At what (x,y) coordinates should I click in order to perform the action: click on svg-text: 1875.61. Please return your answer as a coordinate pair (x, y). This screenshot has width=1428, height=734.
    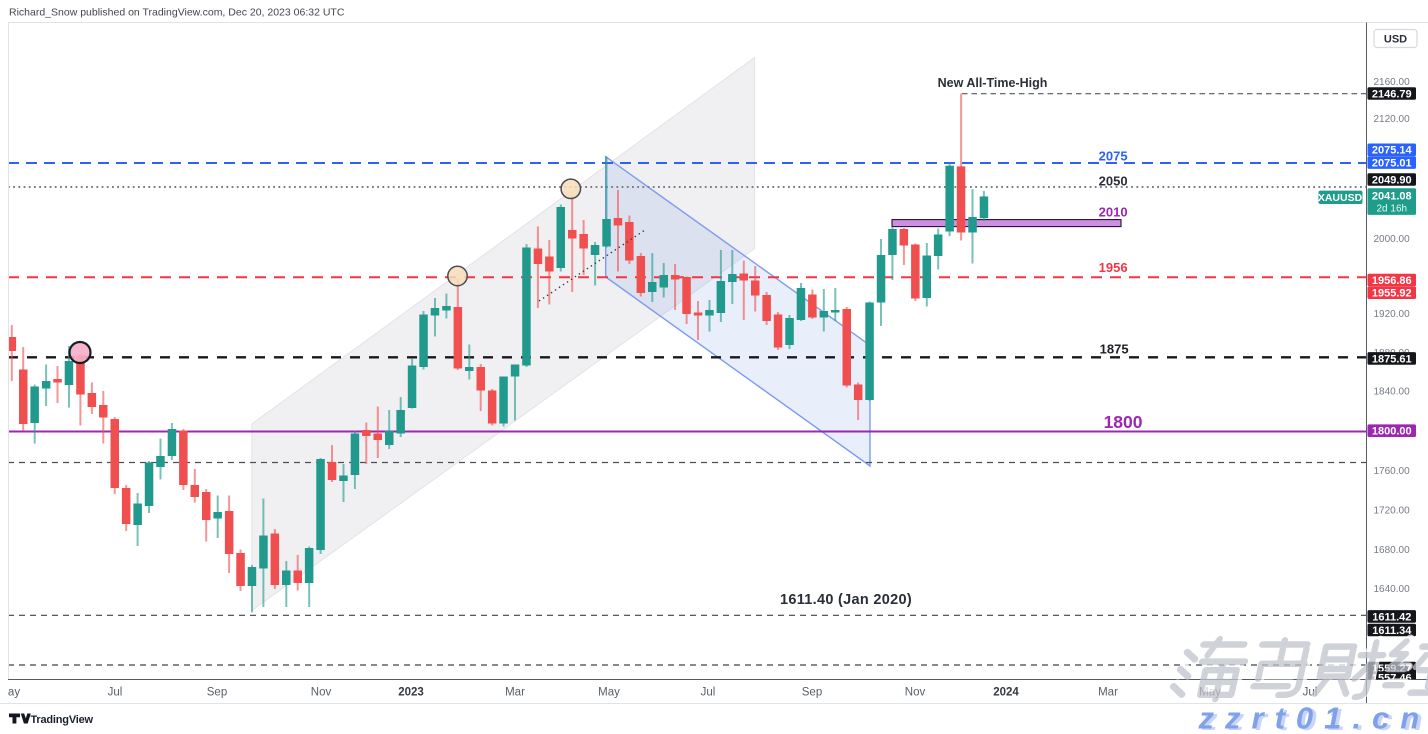
    Looking at the image, I should click on (1392, 359).